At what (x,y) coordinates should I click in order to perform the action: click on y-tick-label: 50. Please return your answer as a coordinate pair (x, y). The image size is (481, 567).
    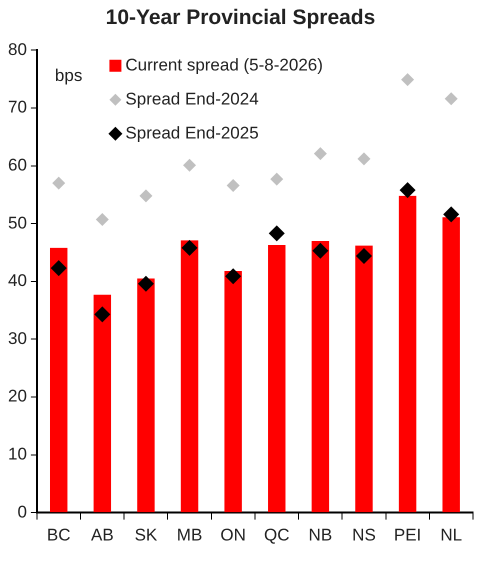
    Looking at the image, I should click on (17, 222).